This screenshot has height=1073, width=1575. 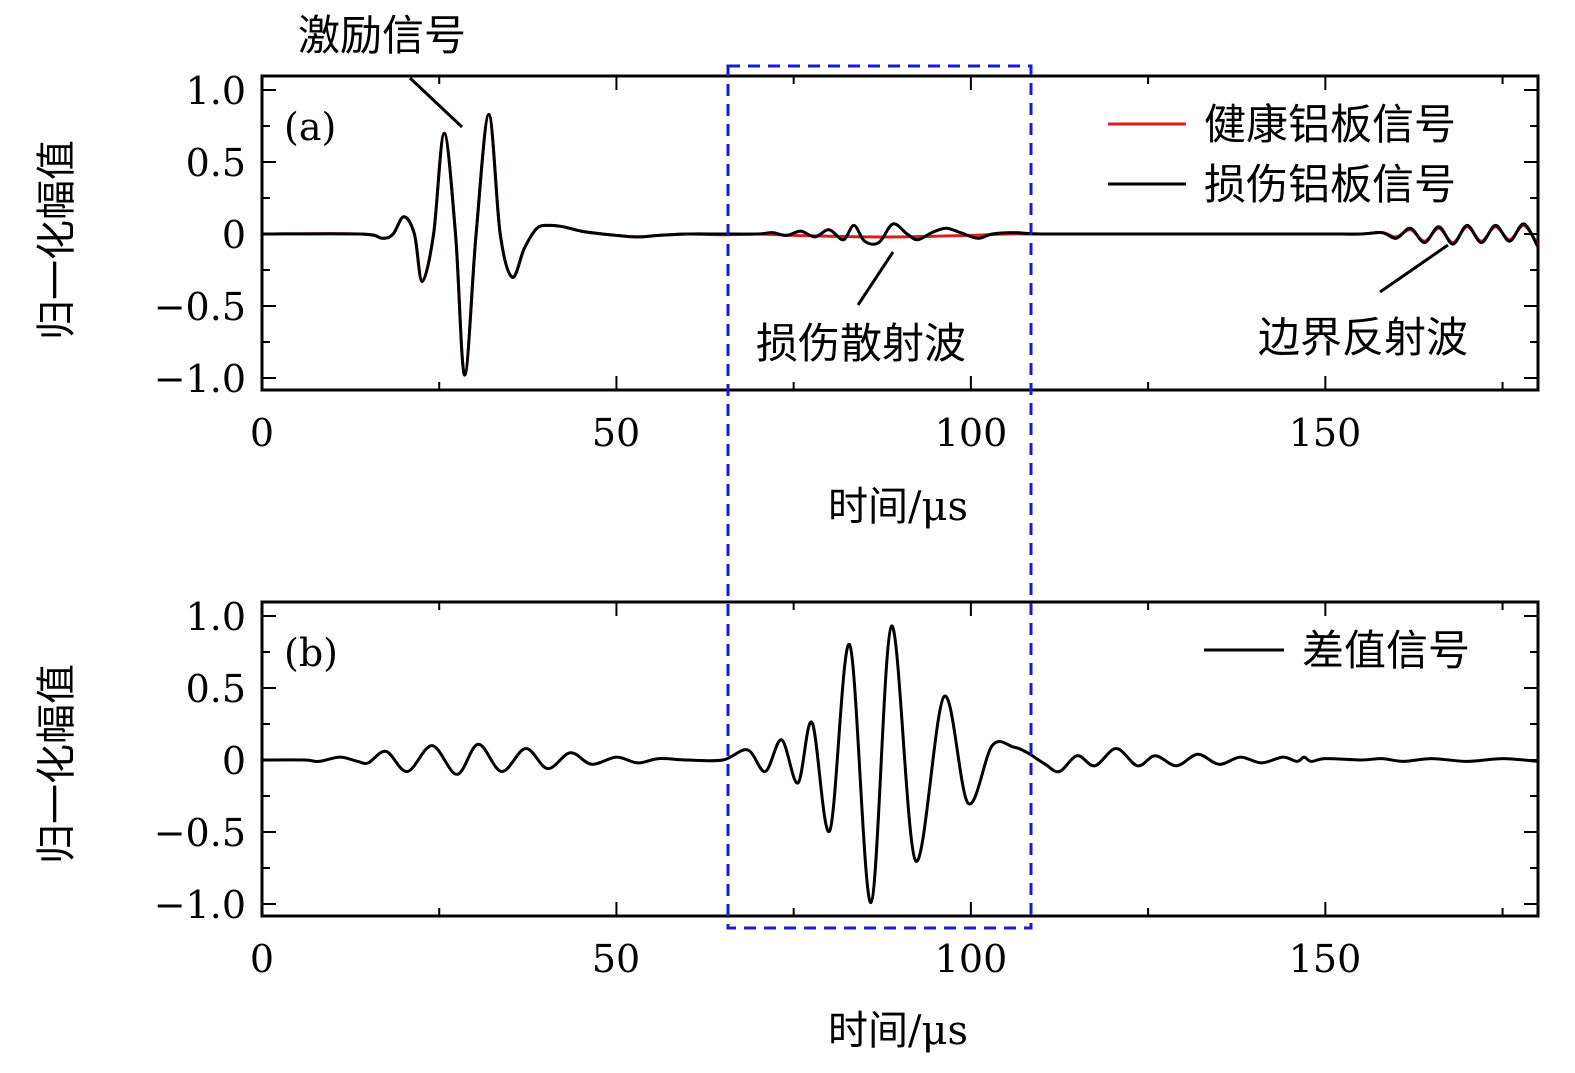 What do you see at coordinates (875, 278) in the screenshot?
I see `annotation-leader-damage` at bounding box center [875, 278].